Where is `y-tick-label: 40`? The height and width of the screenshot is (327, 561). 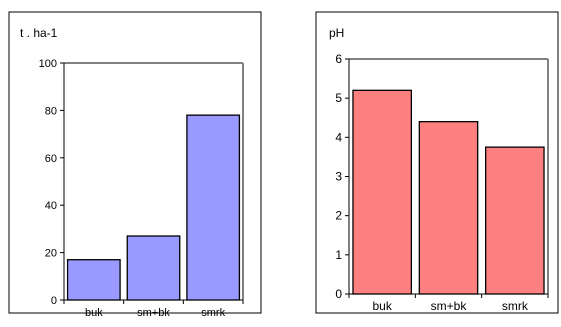
y-tick-label: 40 is located at coordinates (51, 206).